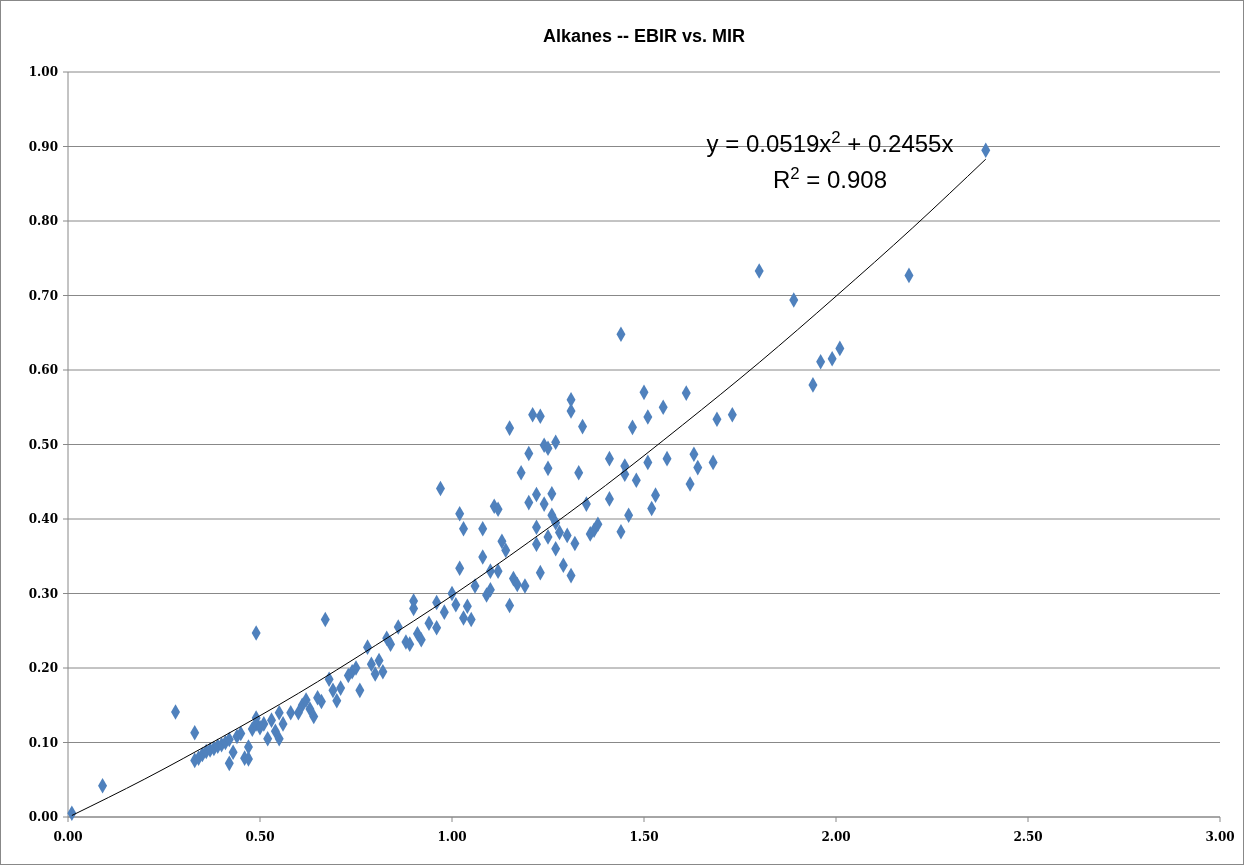 The image size is (1244, 865). What do you see at coordinates (43, 444) in the screenshot?
I see `y-tick-label: 0.50` at bounding box center [43, 444].